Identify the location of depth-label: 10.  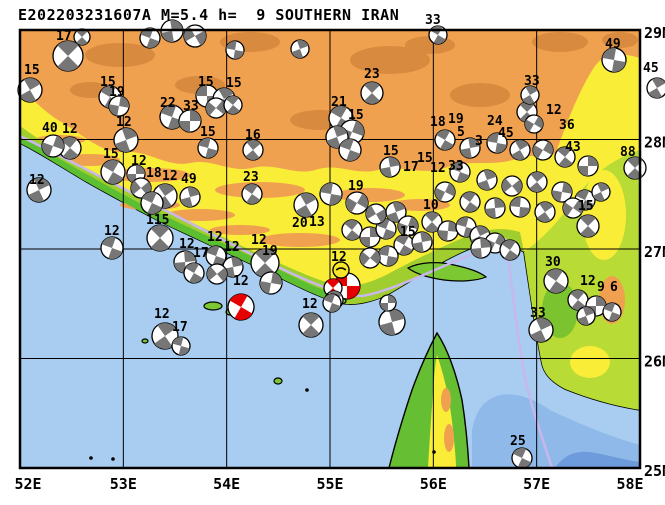
(431, 205).